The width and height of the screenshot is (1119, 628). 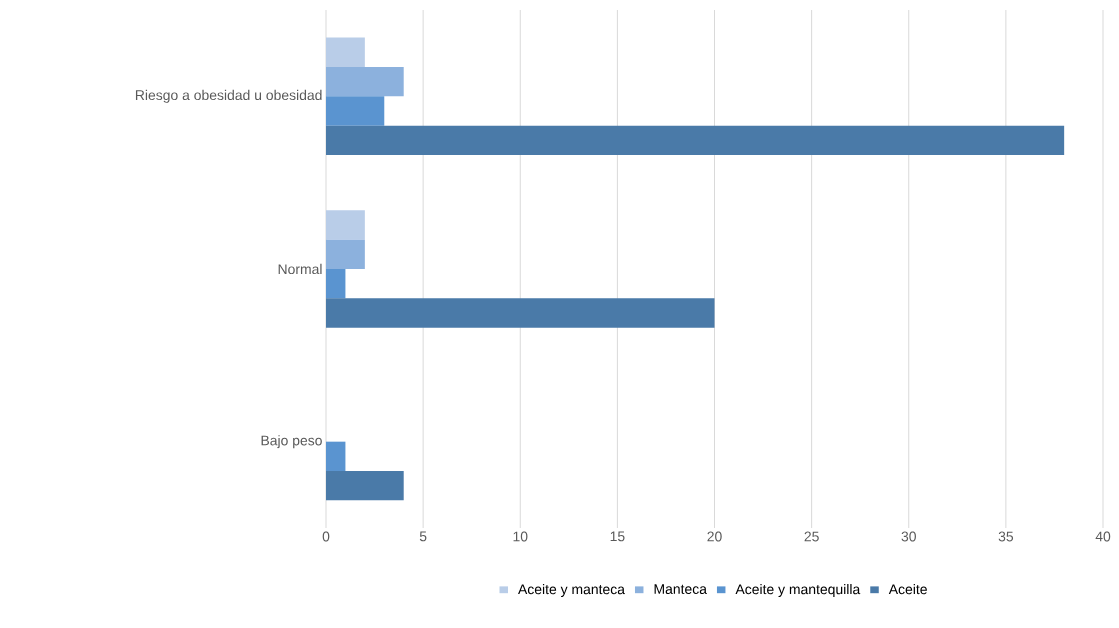 What do you see at coordinates (811, 536) in the screenshot?
I see `x-tick-label: 25` at bounding box center [811, 536].